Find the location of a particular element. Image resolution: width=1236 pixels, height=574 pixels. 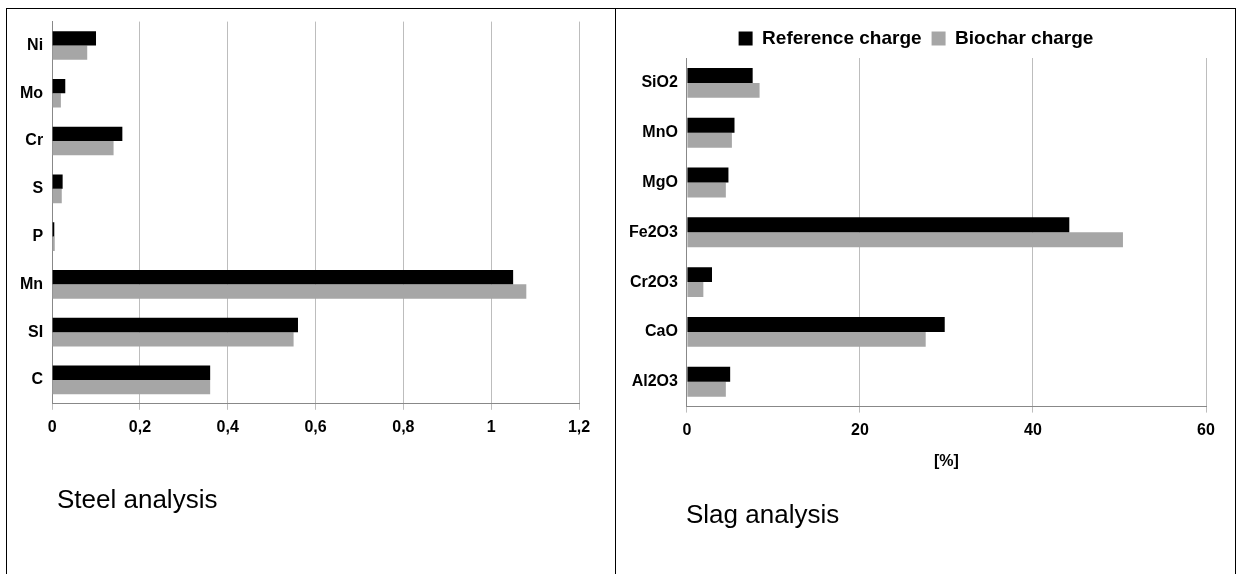

y-tick-label: C is located at coordinates (37, 379).